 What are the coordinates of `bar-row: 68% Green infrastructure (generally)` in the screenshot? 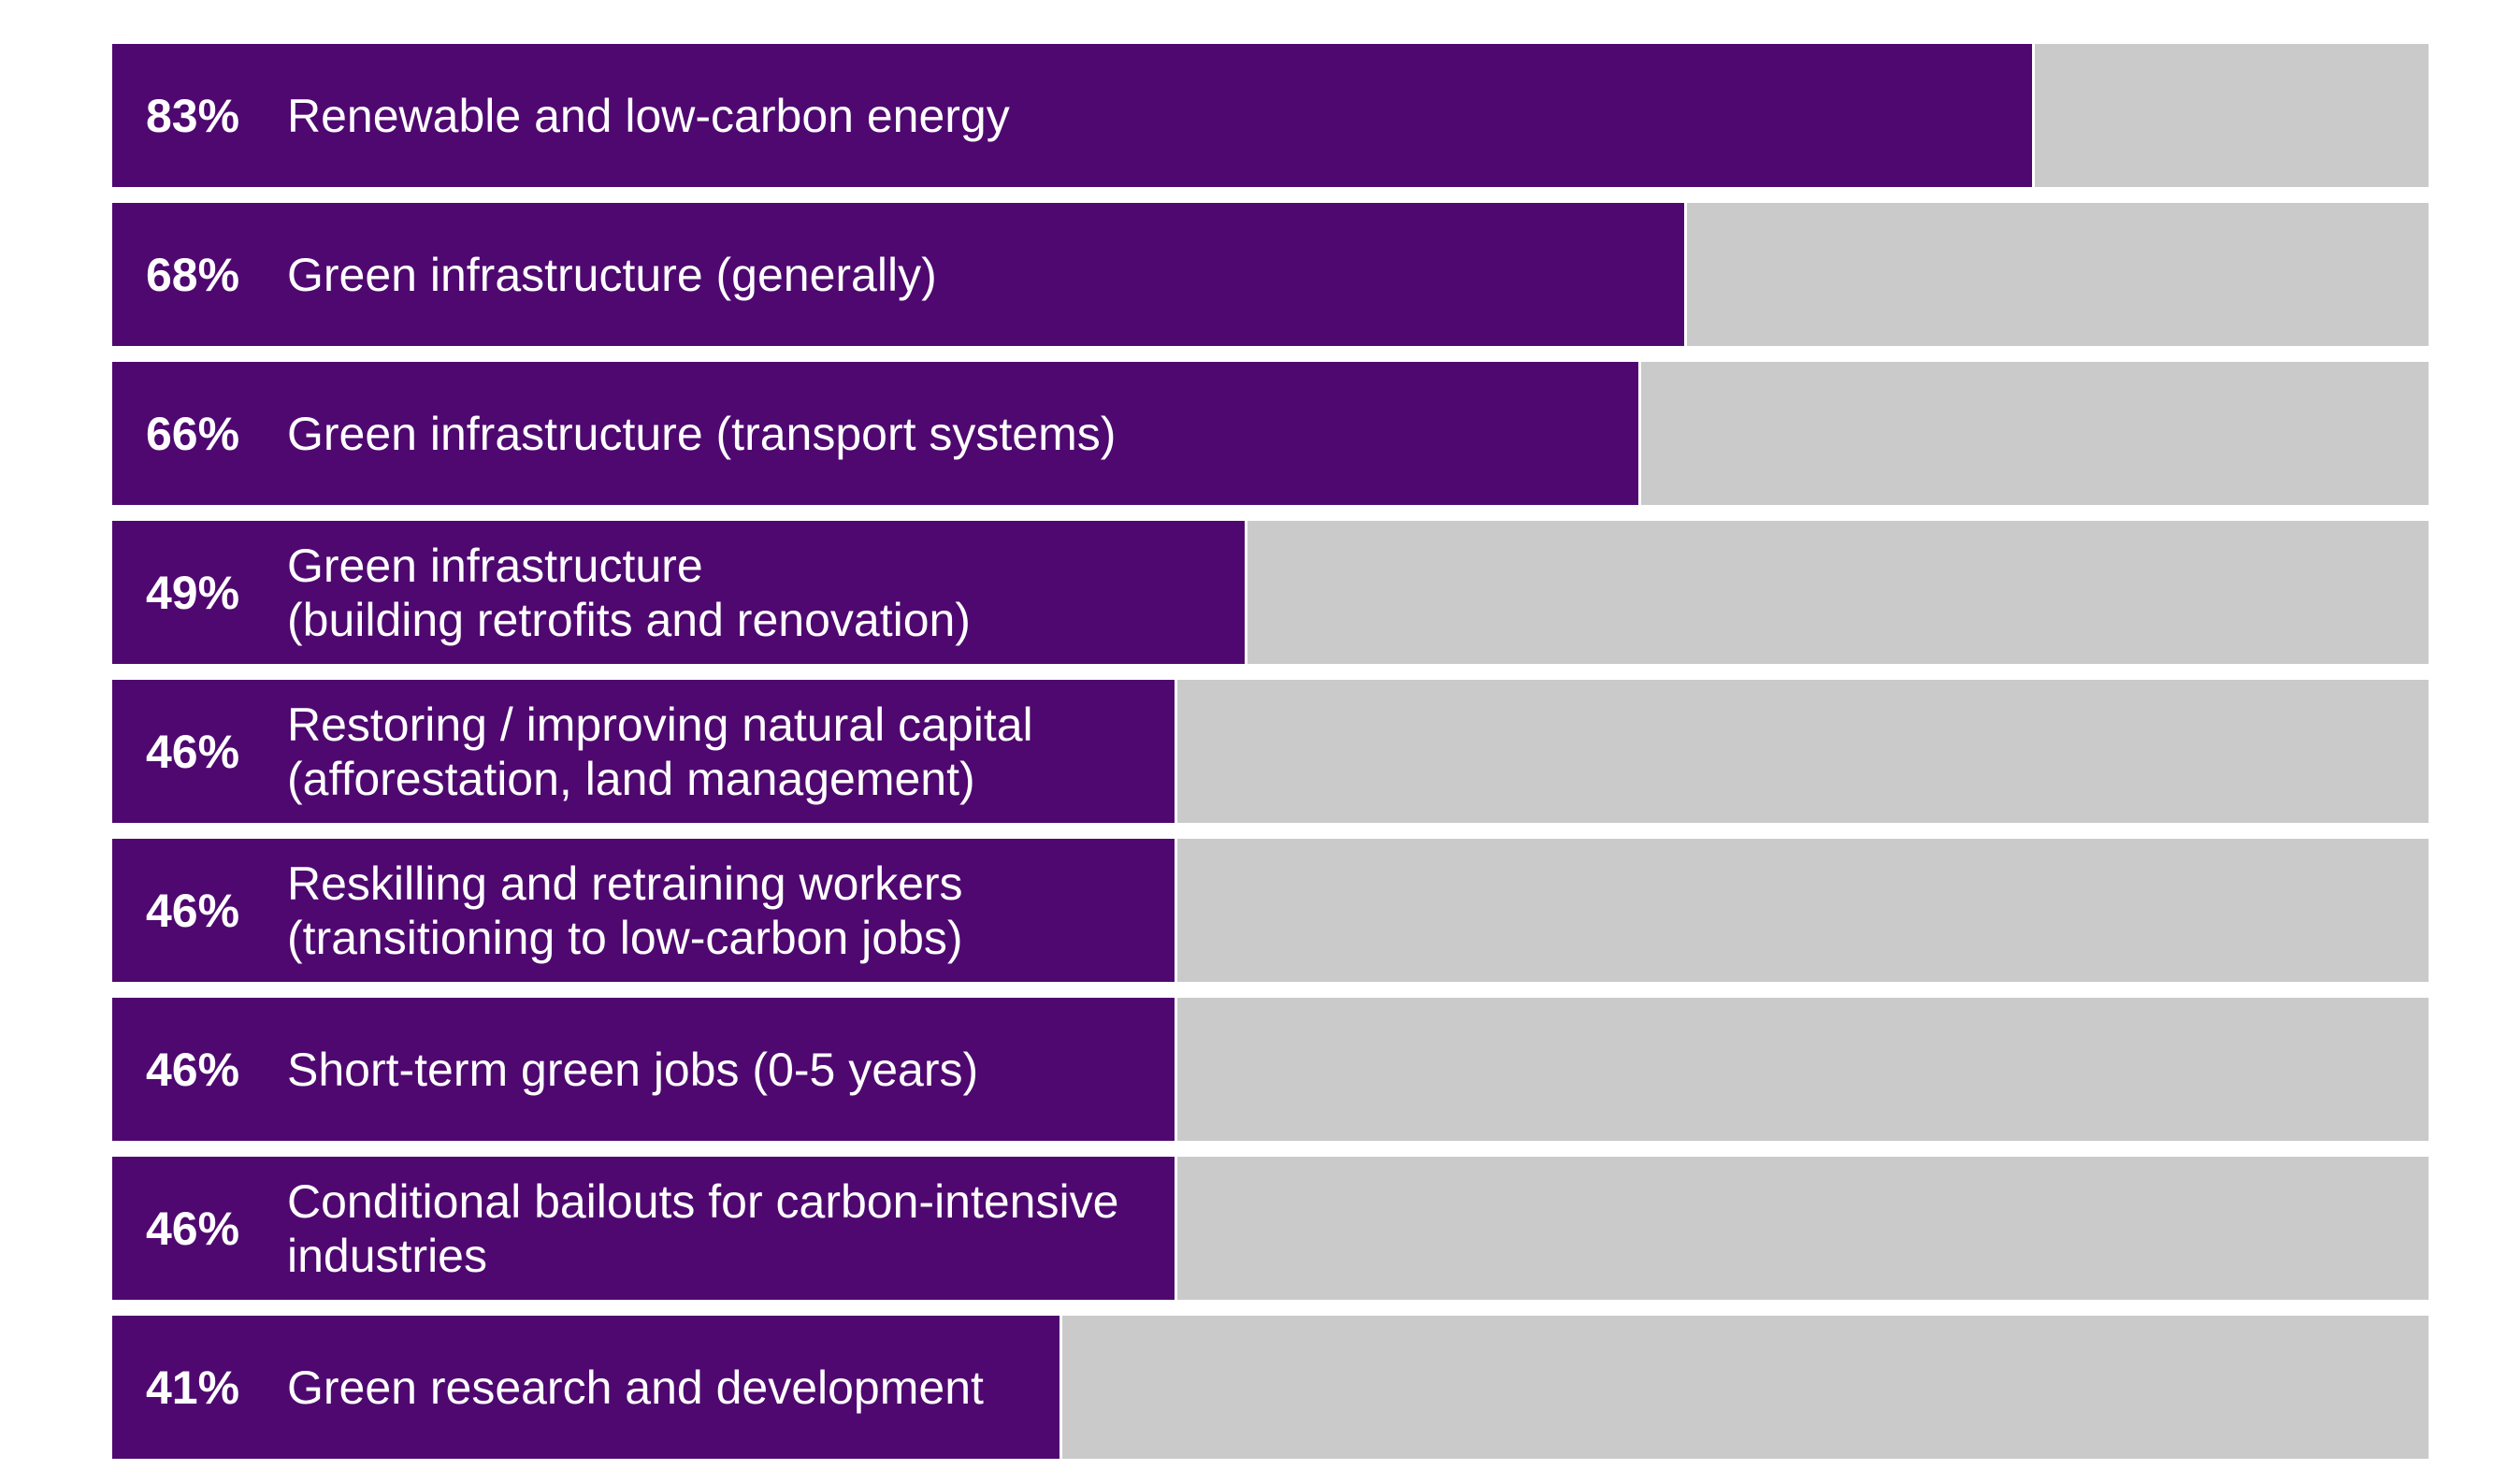 It's located at (1270, 275).